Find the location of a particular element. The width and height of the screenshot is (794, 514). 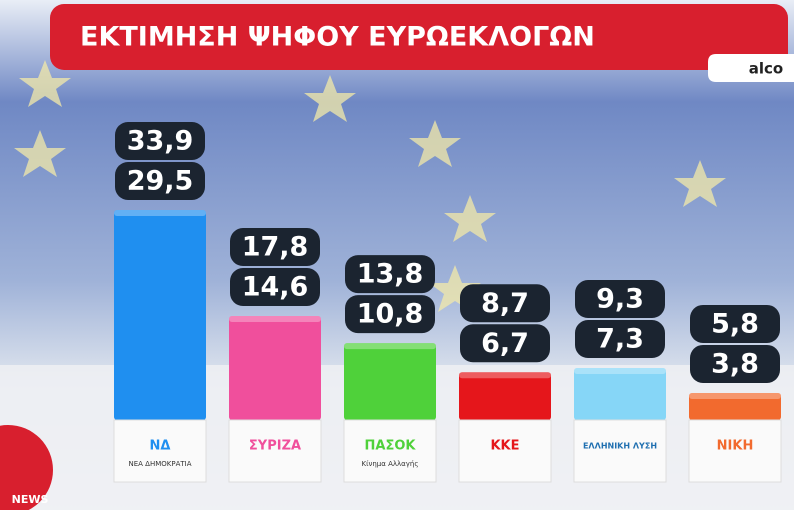

party-label: ΝΙΚΗ is located at coordinates (735, 446).